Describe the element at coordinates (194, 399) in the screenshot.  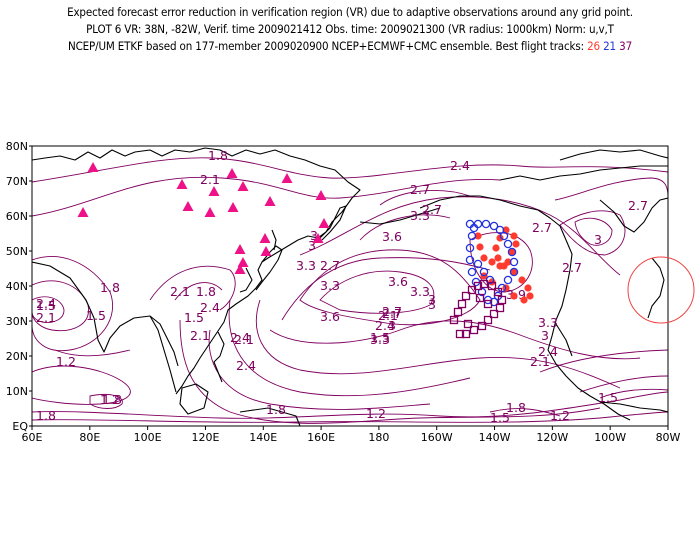
I see `coastline-borneo` at that location.